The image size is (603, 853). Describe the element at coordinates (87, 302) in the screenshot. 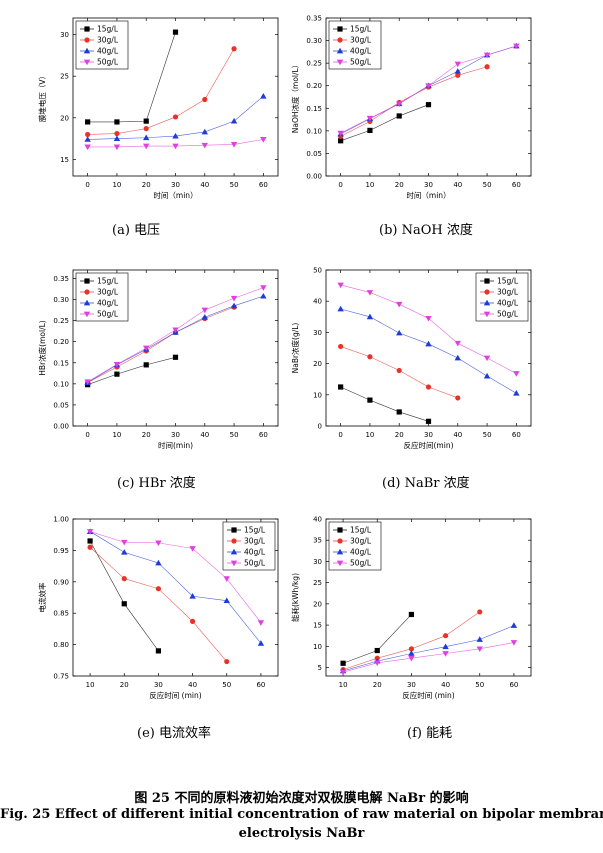

I see `legend-marker-c` at that location.